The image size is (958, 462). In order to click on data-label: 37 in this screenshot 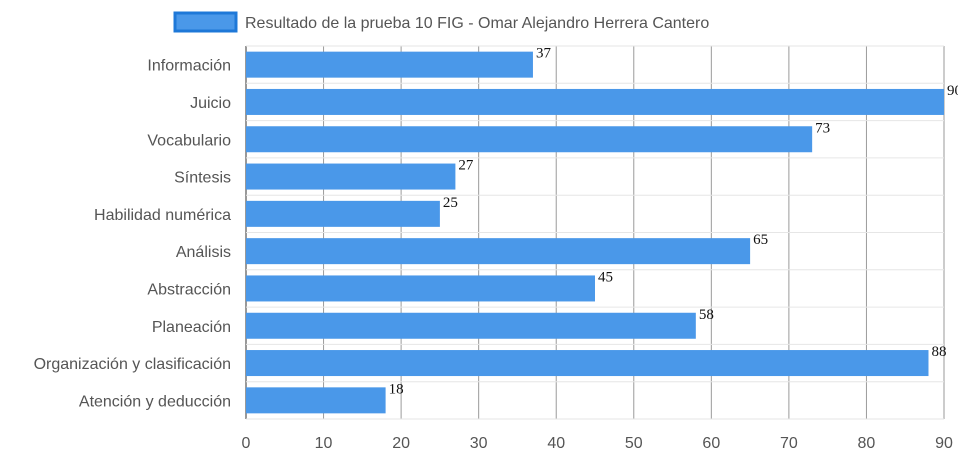, I will do `click(544, 54)`.